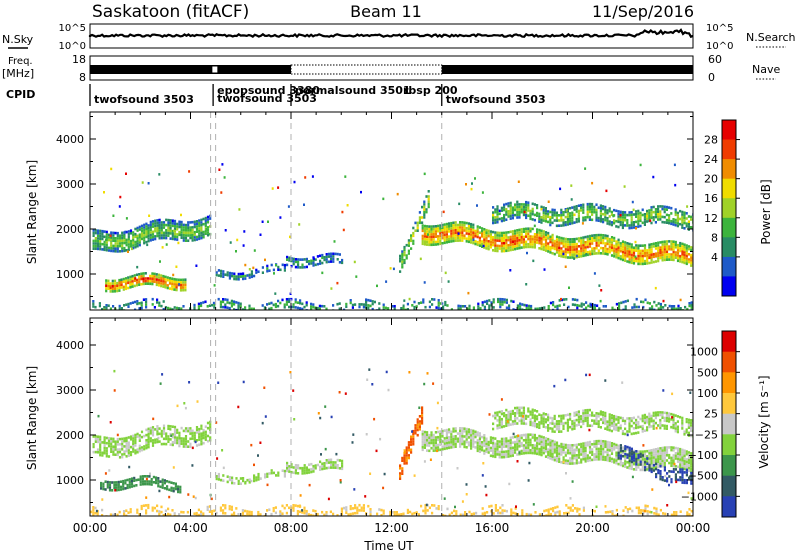  I want to click on nsky-tick-top: 10^5, so click(72, 28).